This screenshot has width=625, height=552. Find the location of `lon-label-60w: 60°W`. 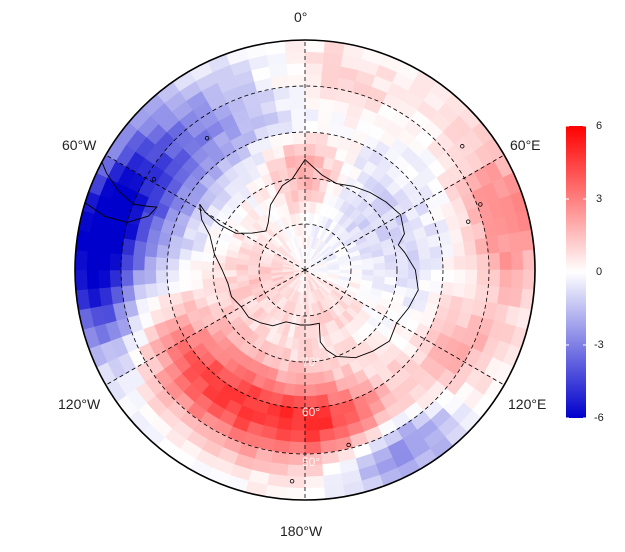

lon-label-60w: 60°W is located at coordinates (79, 145).